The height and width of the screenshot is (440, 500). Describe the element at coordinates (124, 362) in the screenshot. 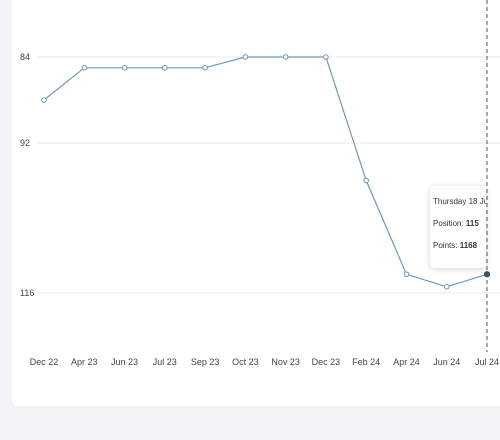

I see `x-tick-label: Jun 23` at that location.